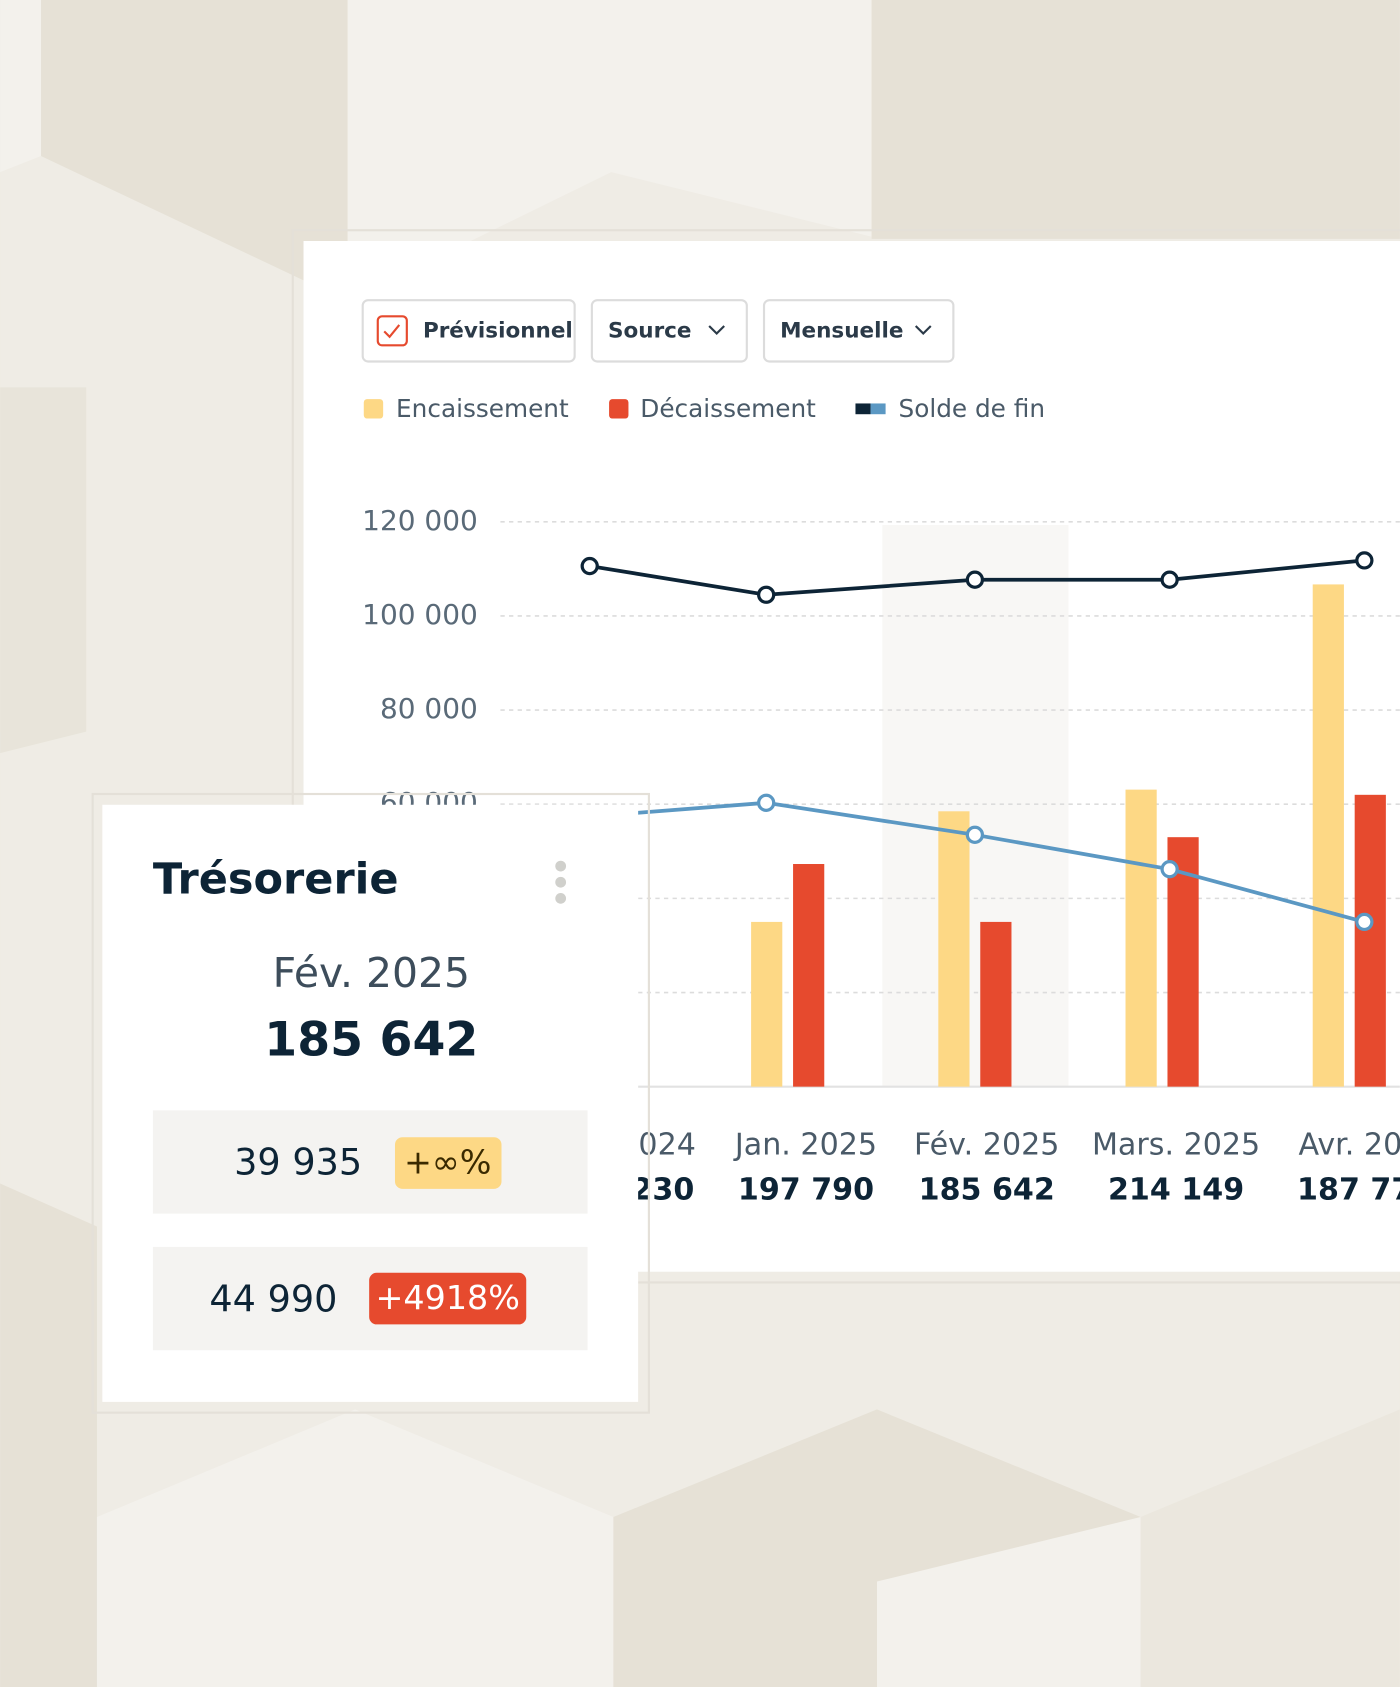 The width and height of the screenshot is (1400, 1687). I want to click on controls: Prévisionnel Source Mensuelle, so click(658, 331).